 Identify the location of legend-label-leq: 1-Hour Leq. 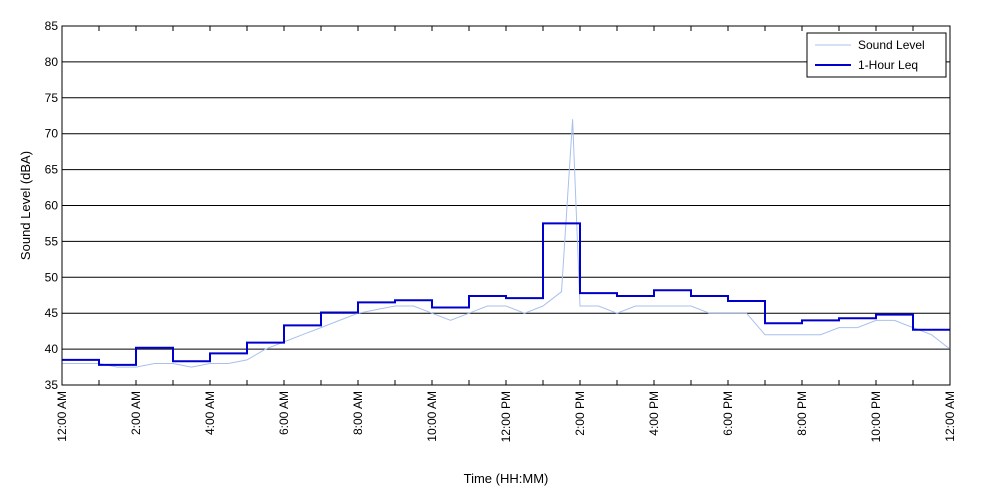
(888, 65).